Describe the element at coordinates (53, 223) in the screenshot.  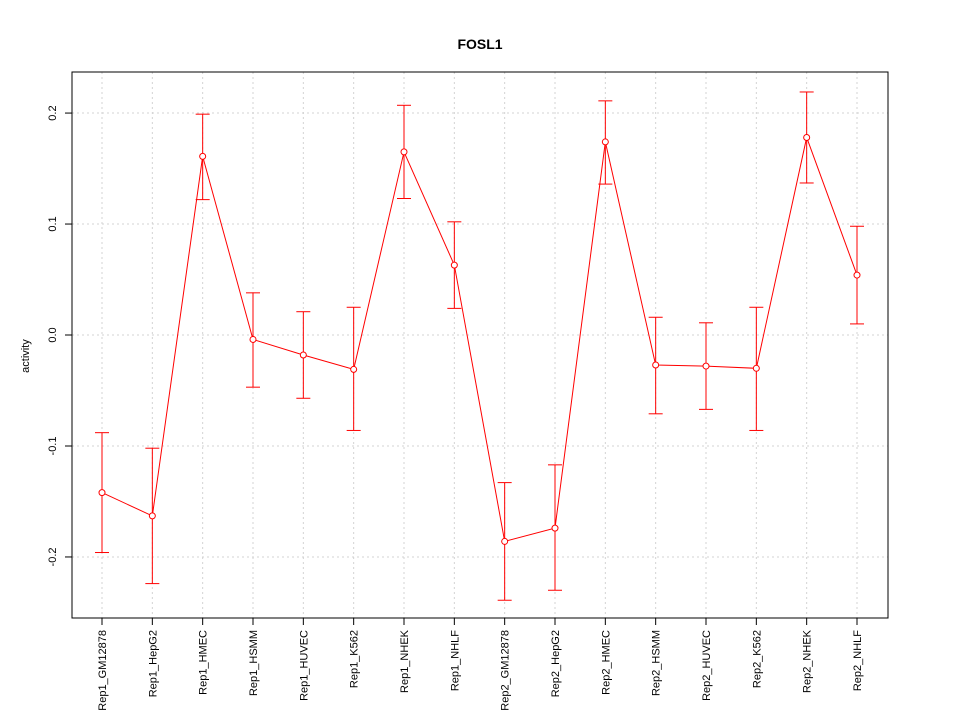
I see `y-tick-label: 0.1` at that location.